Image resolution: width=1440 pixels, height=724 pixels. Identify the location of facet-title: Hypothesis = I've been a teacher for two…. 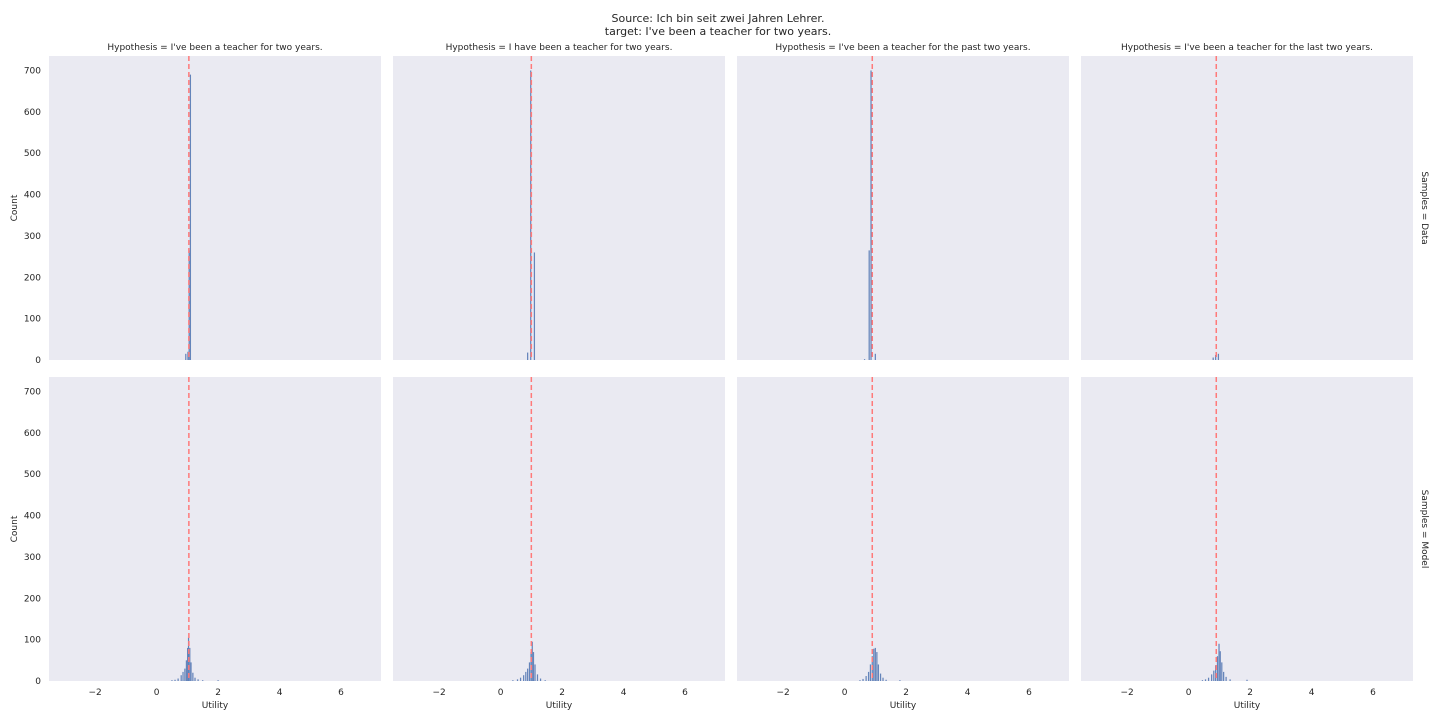
(214, 48).